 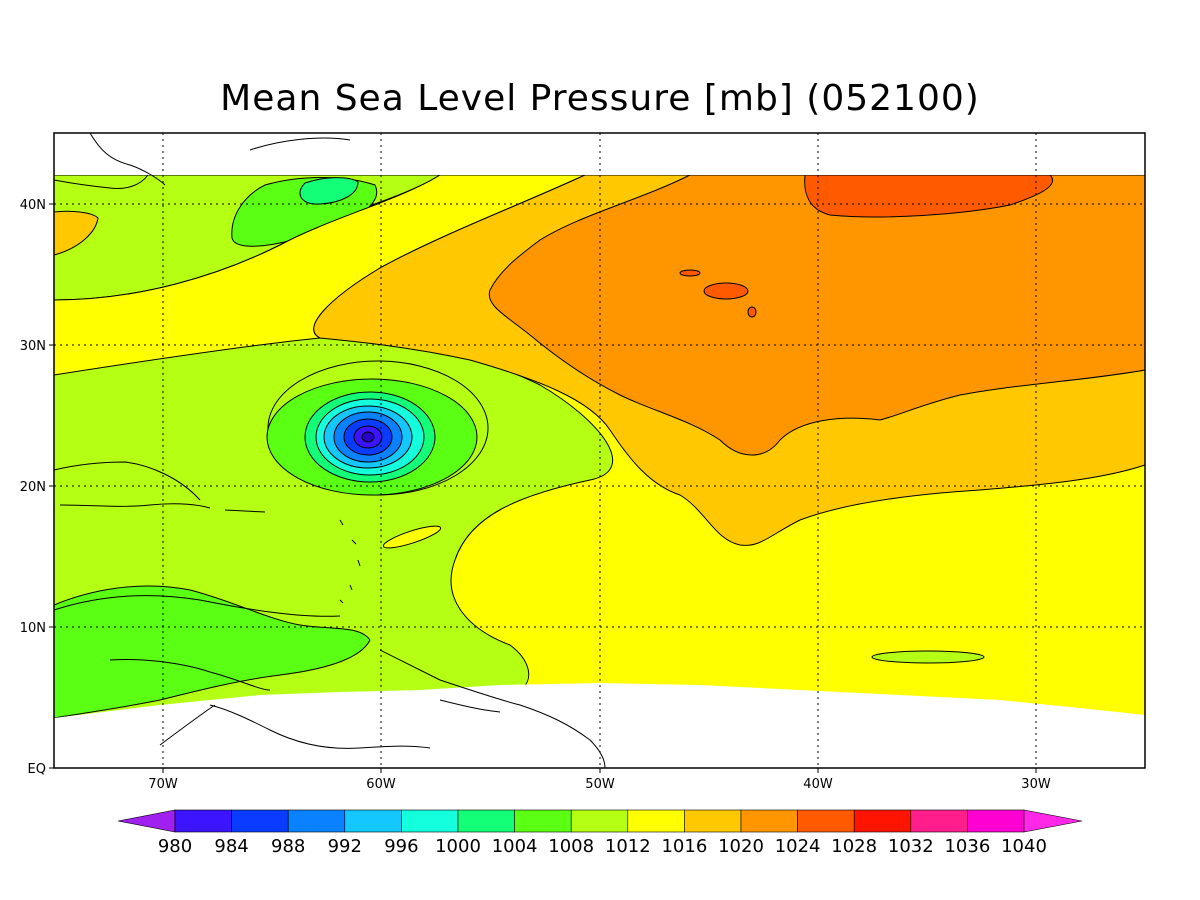 I want to click on x-tick-70w: 70W, so click(x=163, y=784).